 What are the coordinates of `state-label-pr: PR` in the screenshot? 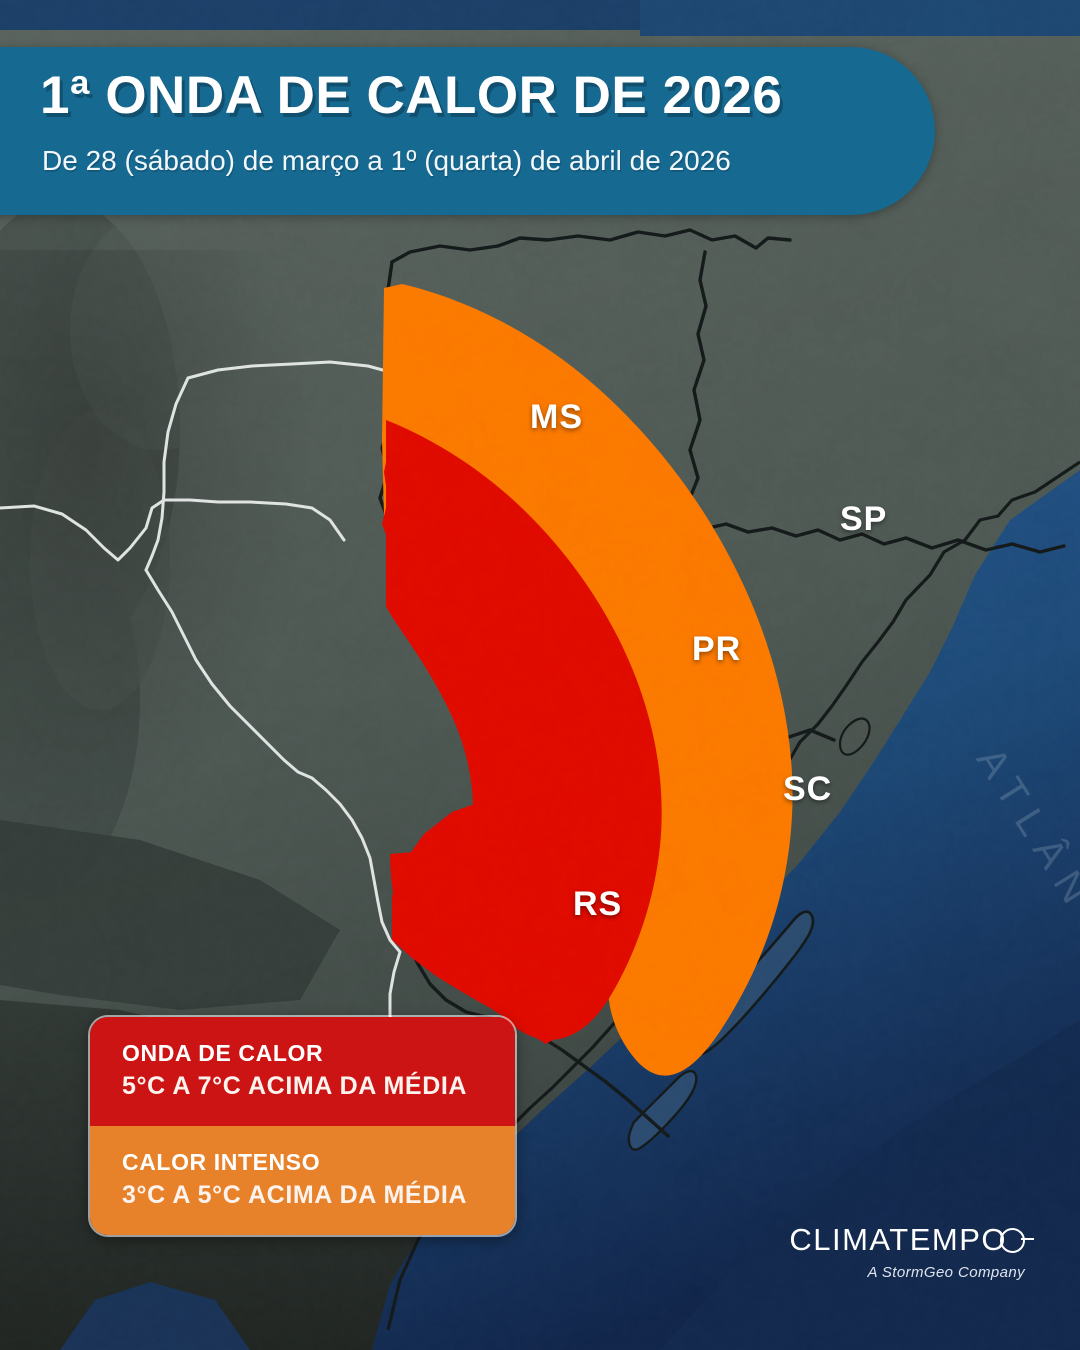 It's located at (717, 649).